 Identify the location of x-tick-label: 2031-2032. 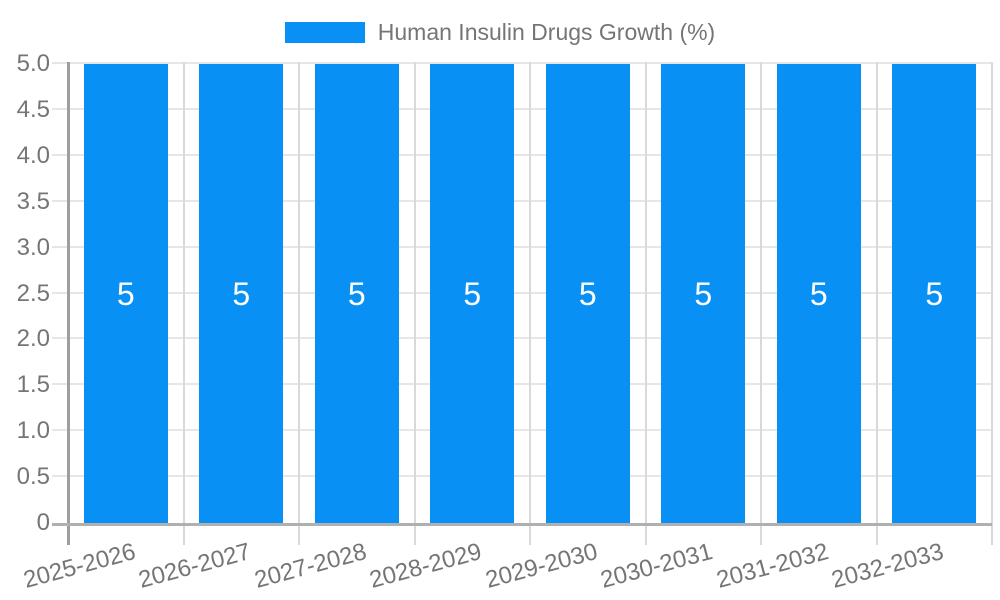
(772, 566).